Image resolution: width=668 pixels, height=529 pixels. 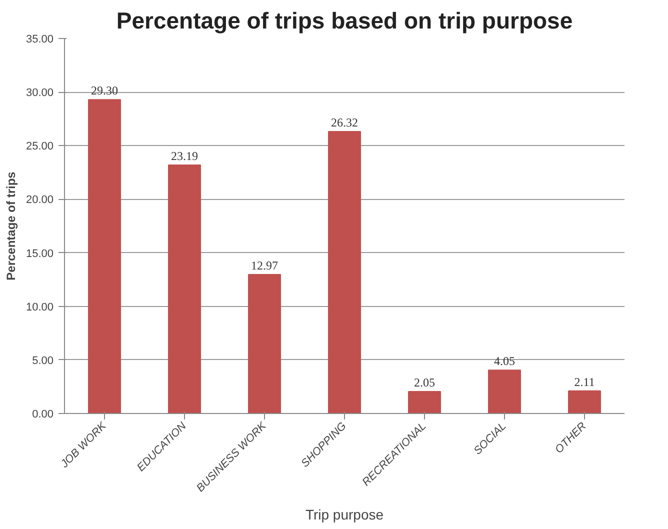 I want to click on y-tick-label: 5.00, so click(x=43, y=360).